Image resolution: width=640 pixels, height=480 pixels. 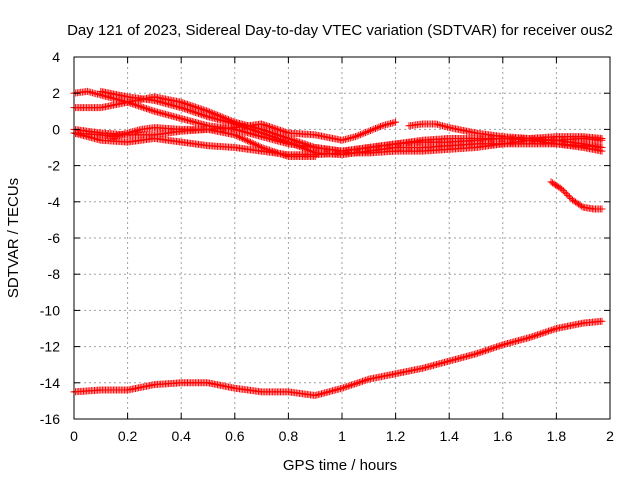 What do you see at coordinates (54, 202) in the screenshot?
I see `y-tick-label: -4` at bounding box center [54, 202].